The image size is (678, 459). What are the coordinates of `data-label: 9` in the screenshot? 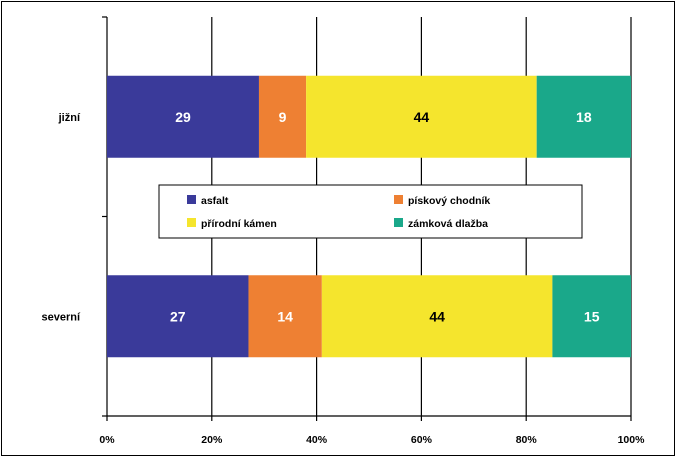 It's located at (283, 117).